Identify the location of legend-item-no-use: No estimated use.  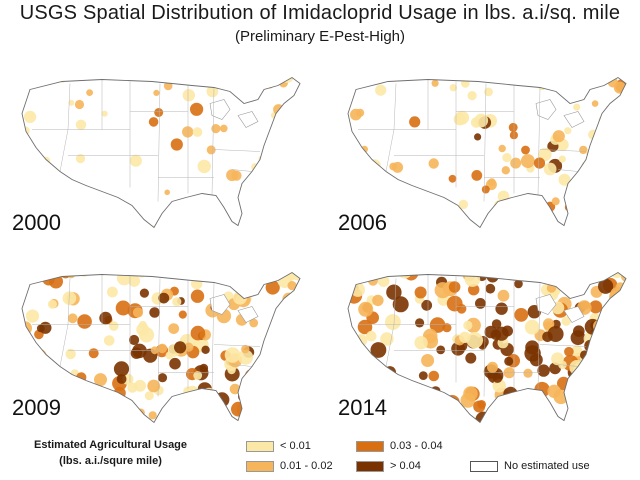
(530, 466).